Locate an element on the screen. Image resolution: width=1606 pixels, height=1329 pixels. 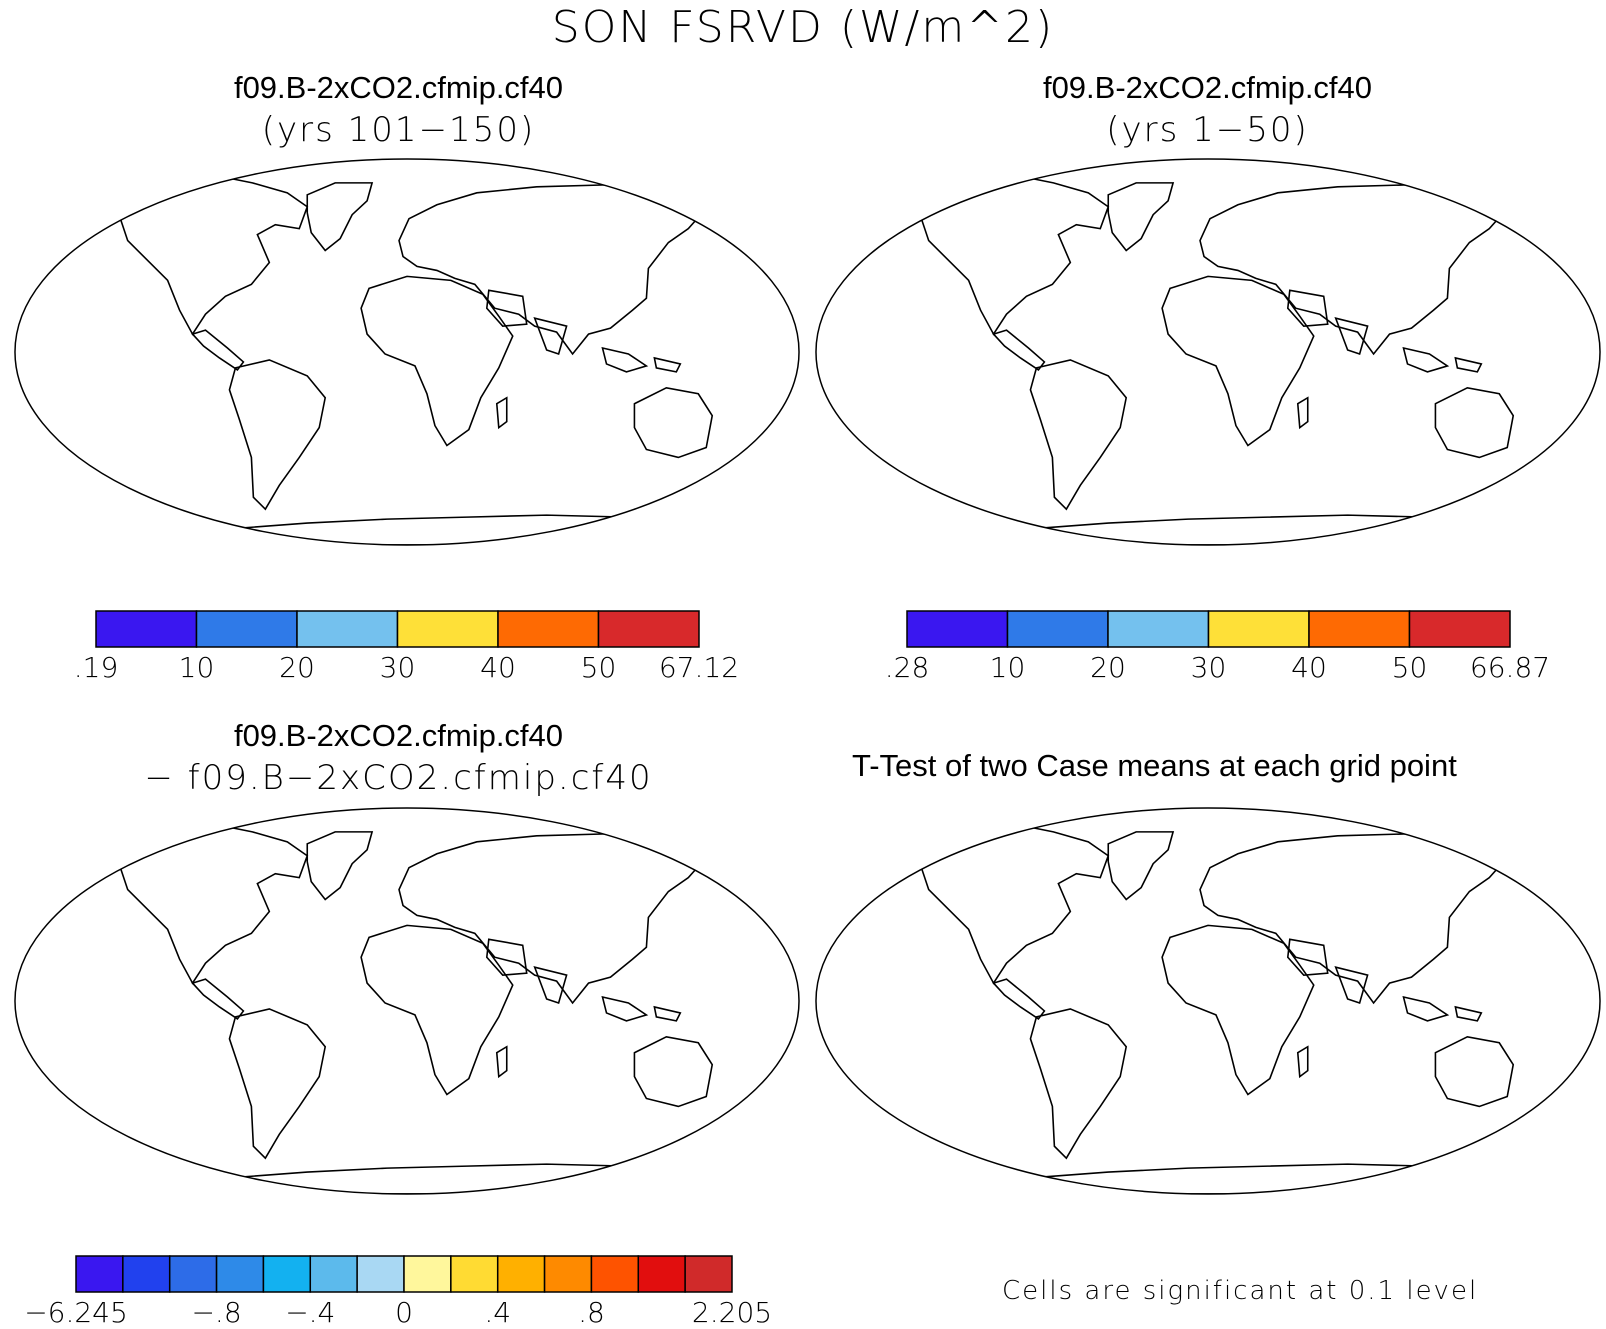
panel2-map is located at coordinates (1208, 352).